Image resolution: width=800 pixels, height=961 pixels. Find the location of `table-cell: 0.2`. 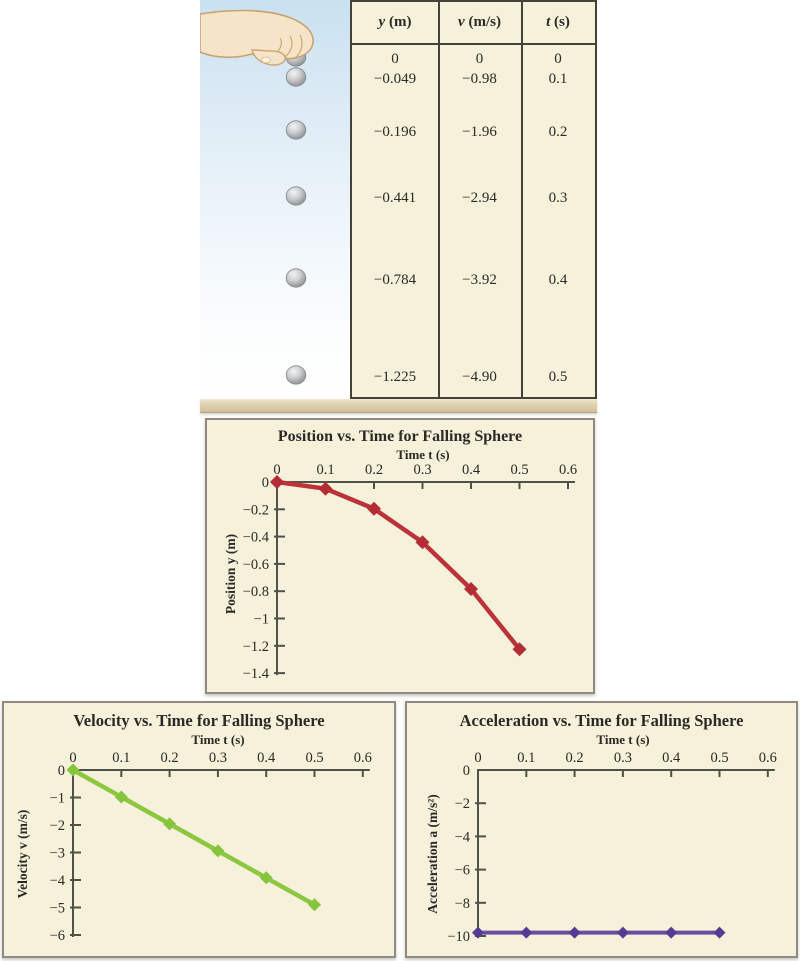

table-cell: 0.2 is located at coordinates (558, 132).